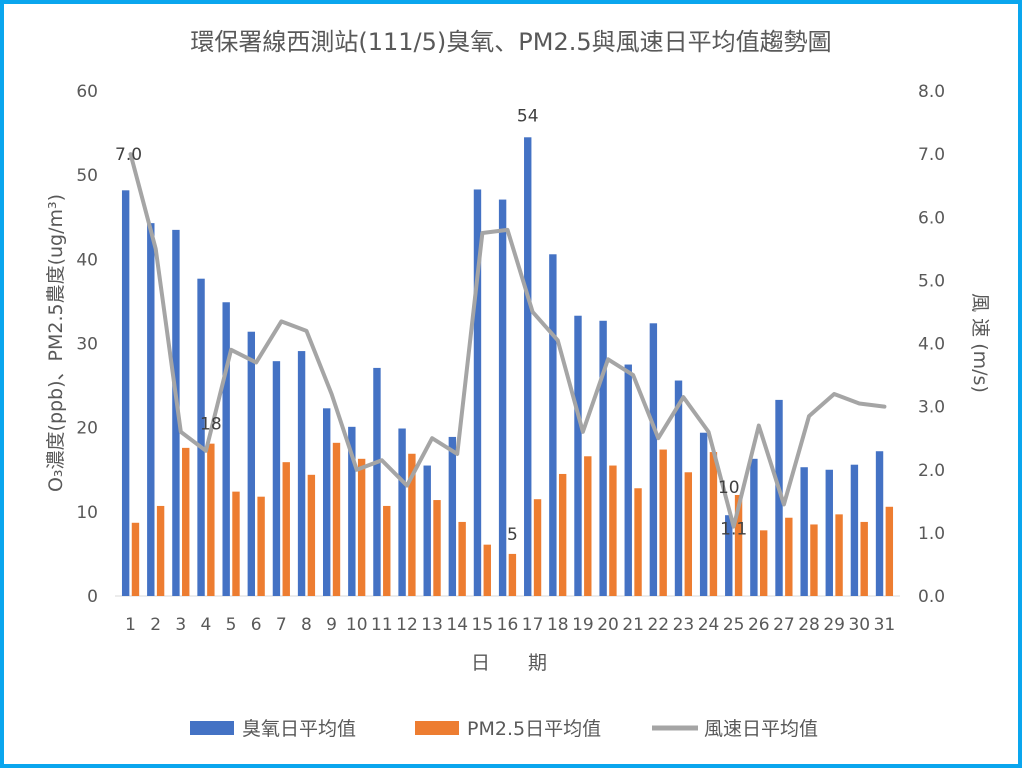 This screenshot has height=768, width=1022. What do you see at coordinates (87, 429) in the screenshot?
I see `left-tick-label: 20` at bounding box center [87, 429].